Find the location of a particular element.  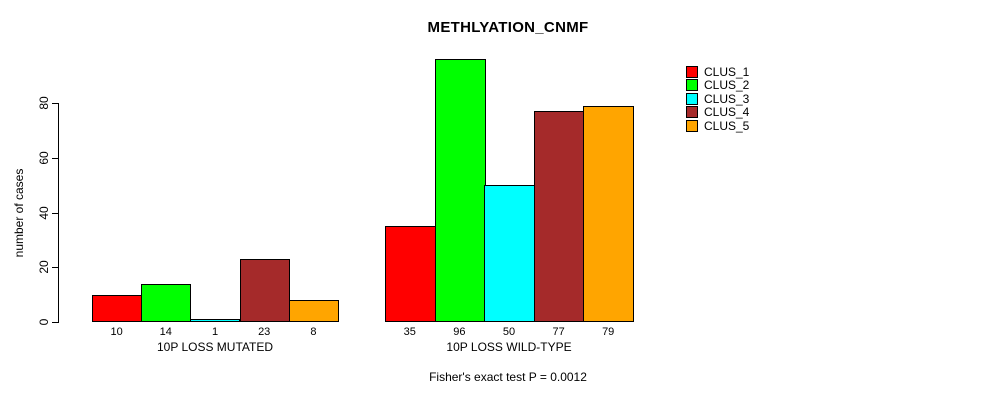

legend-label: CLUS_1 is located at coordinates (727, 72).